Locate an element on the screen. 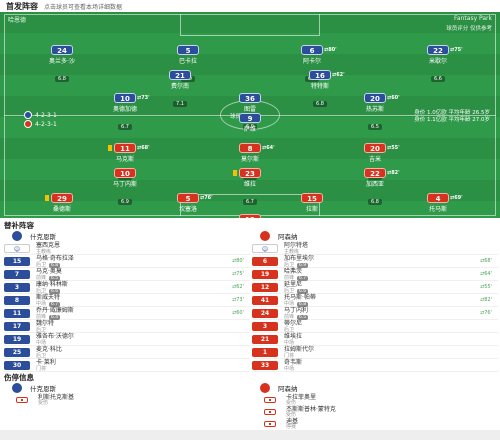  sub-row: 3 蒂尔尼 后卫 is located at coordinates (375, 326).